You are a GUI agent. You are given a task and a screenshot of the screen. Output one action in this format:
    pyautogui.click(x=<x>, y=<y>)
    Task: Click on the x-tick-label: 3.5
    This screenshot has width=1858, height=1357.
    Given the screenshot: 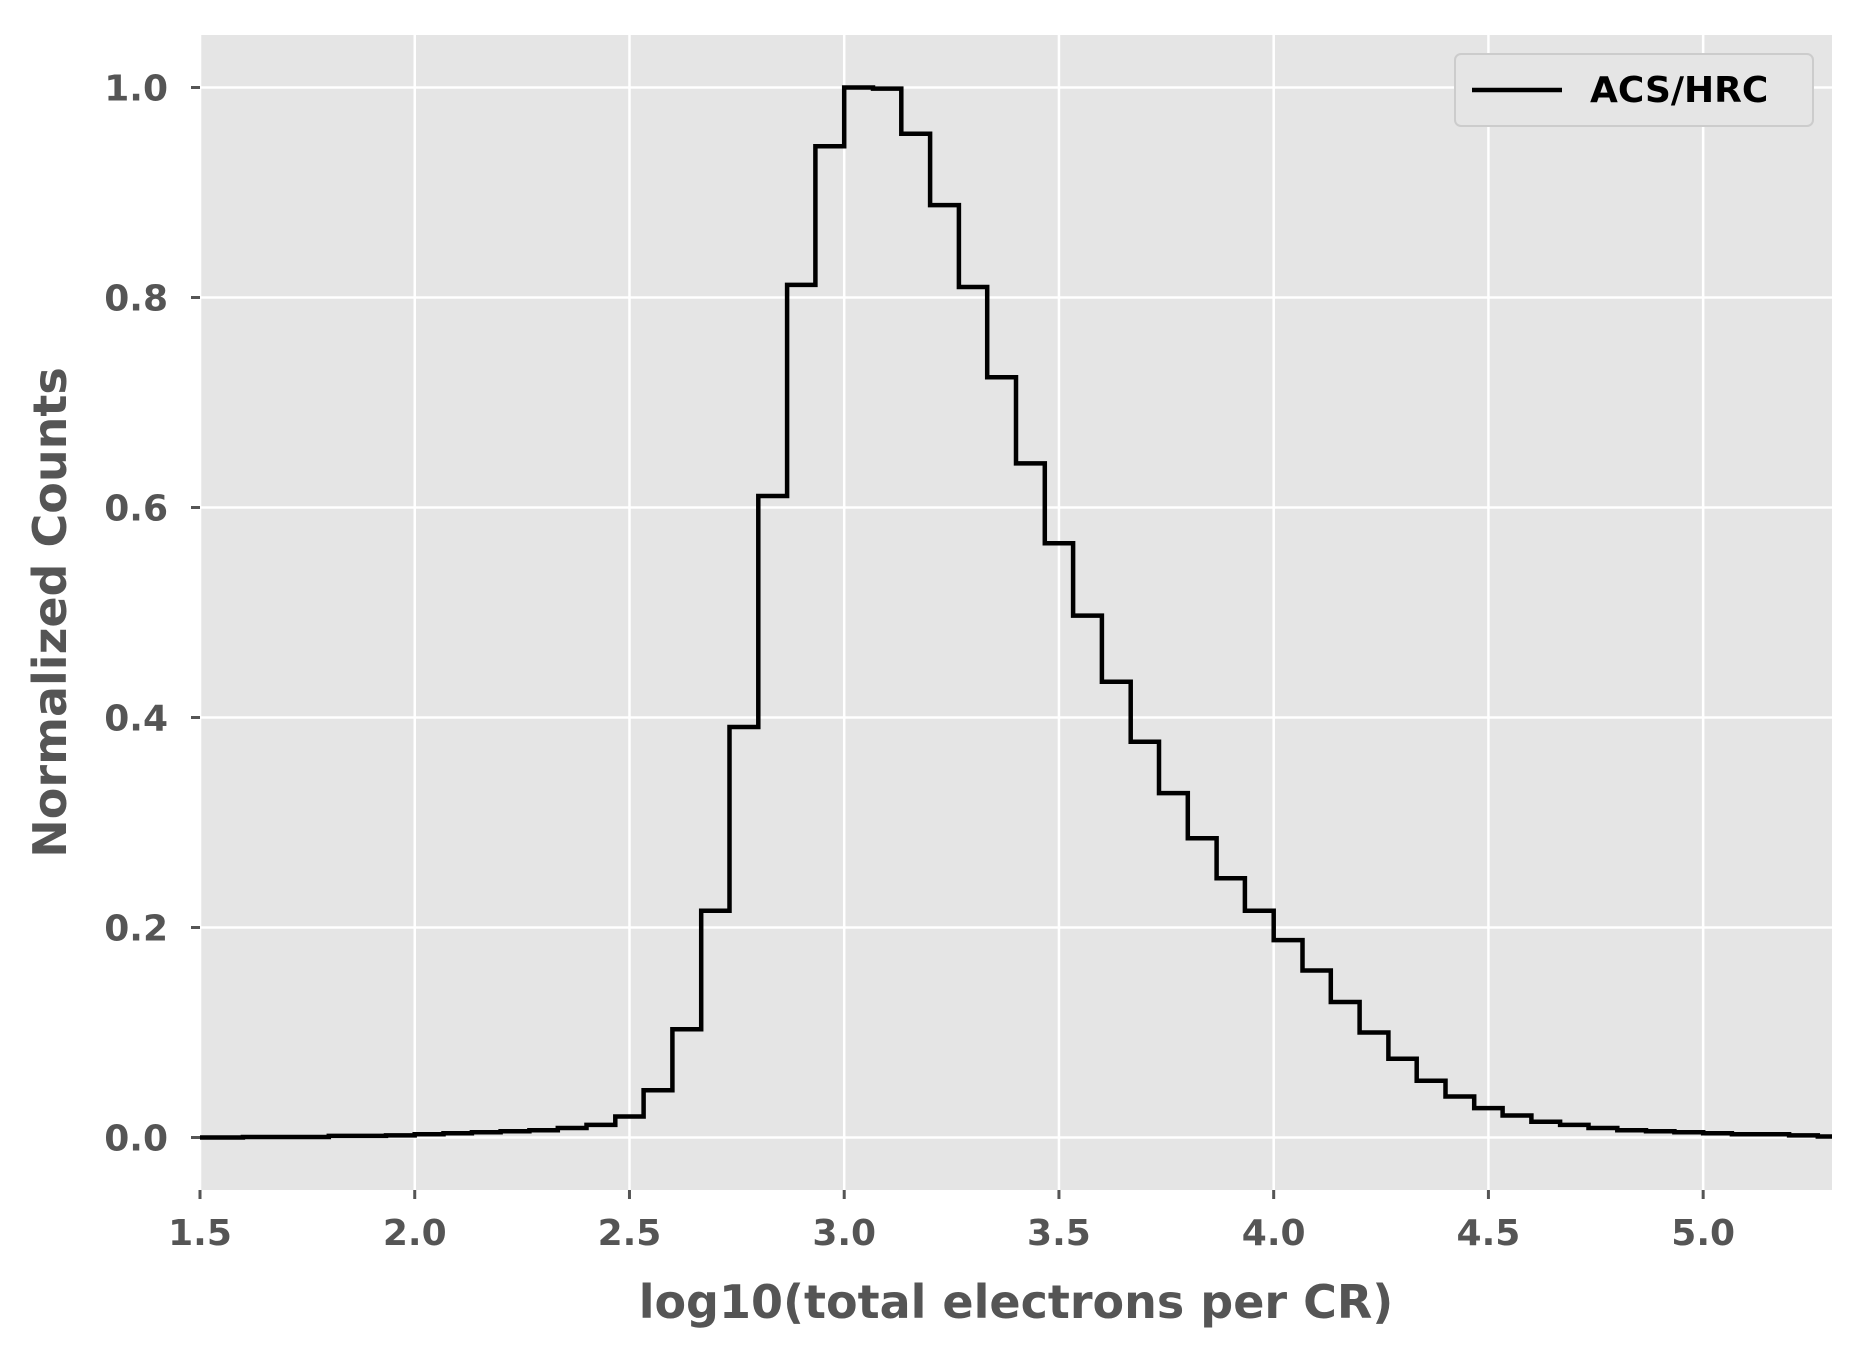 What is the action you would take?
    pyautogui.click(x=1059, y=1233)
    